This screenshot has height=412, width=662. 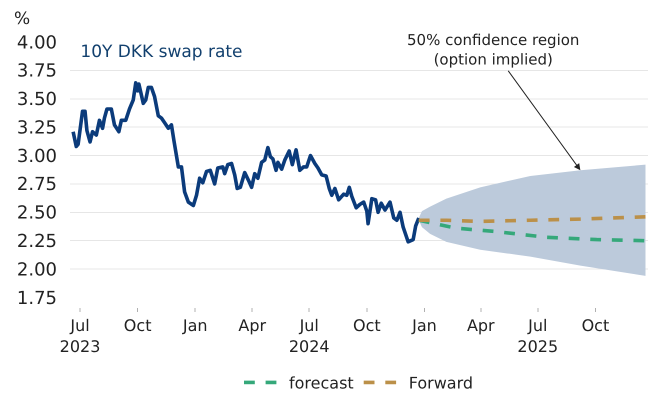 I want to click on y-tick-label: 2.25, so click(x=36, y=241).